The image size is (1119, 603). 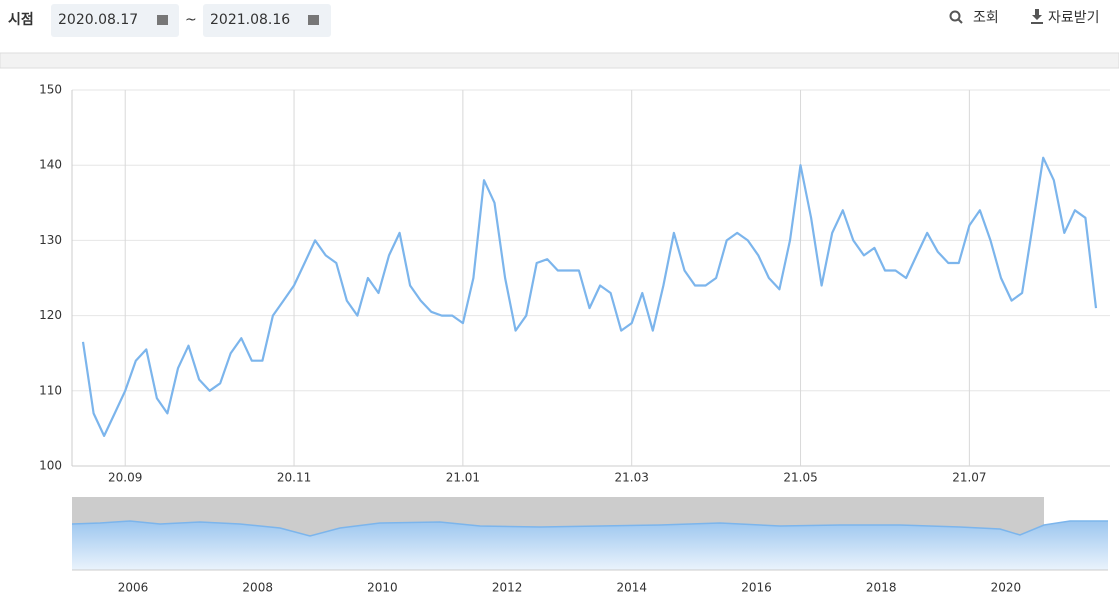 What do you see at coordinates (50, 466) in the screenshot?
I see `y-tick-label: 100` at bounding box center [50, 466].